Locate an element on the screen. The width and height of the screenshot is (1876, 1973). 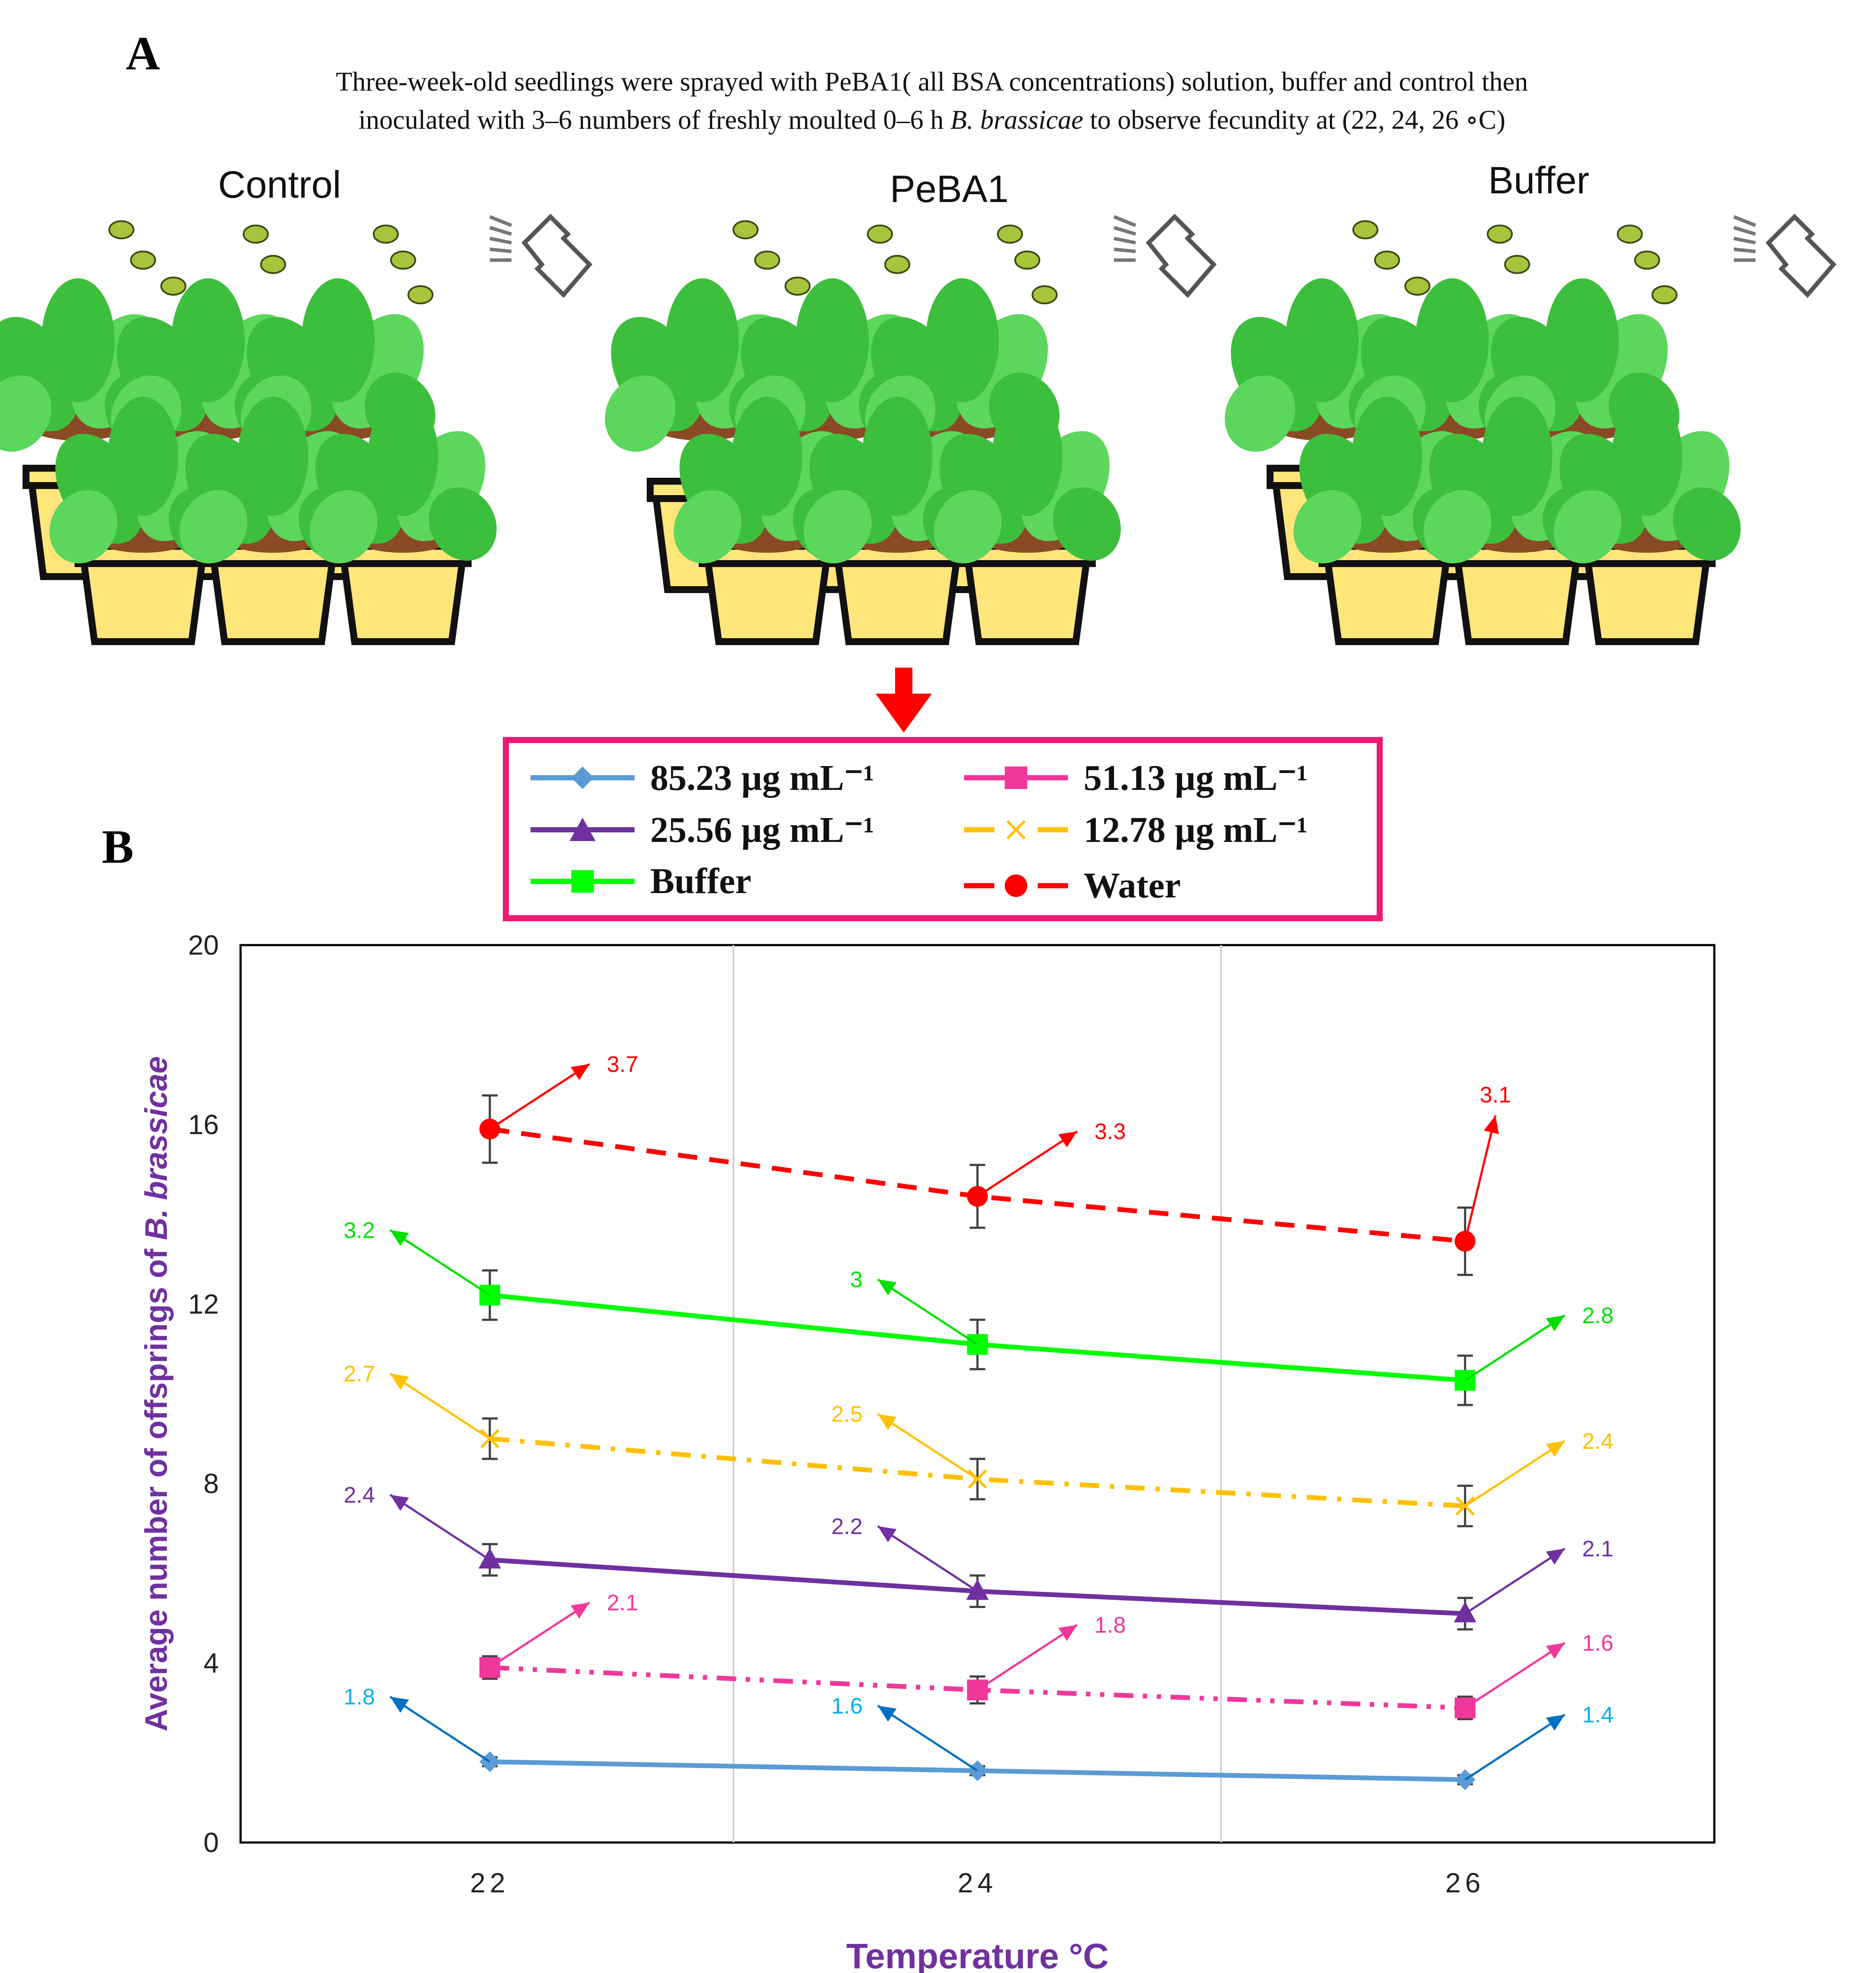
y-tick-label: 20 is located at coordinates (203, 945).